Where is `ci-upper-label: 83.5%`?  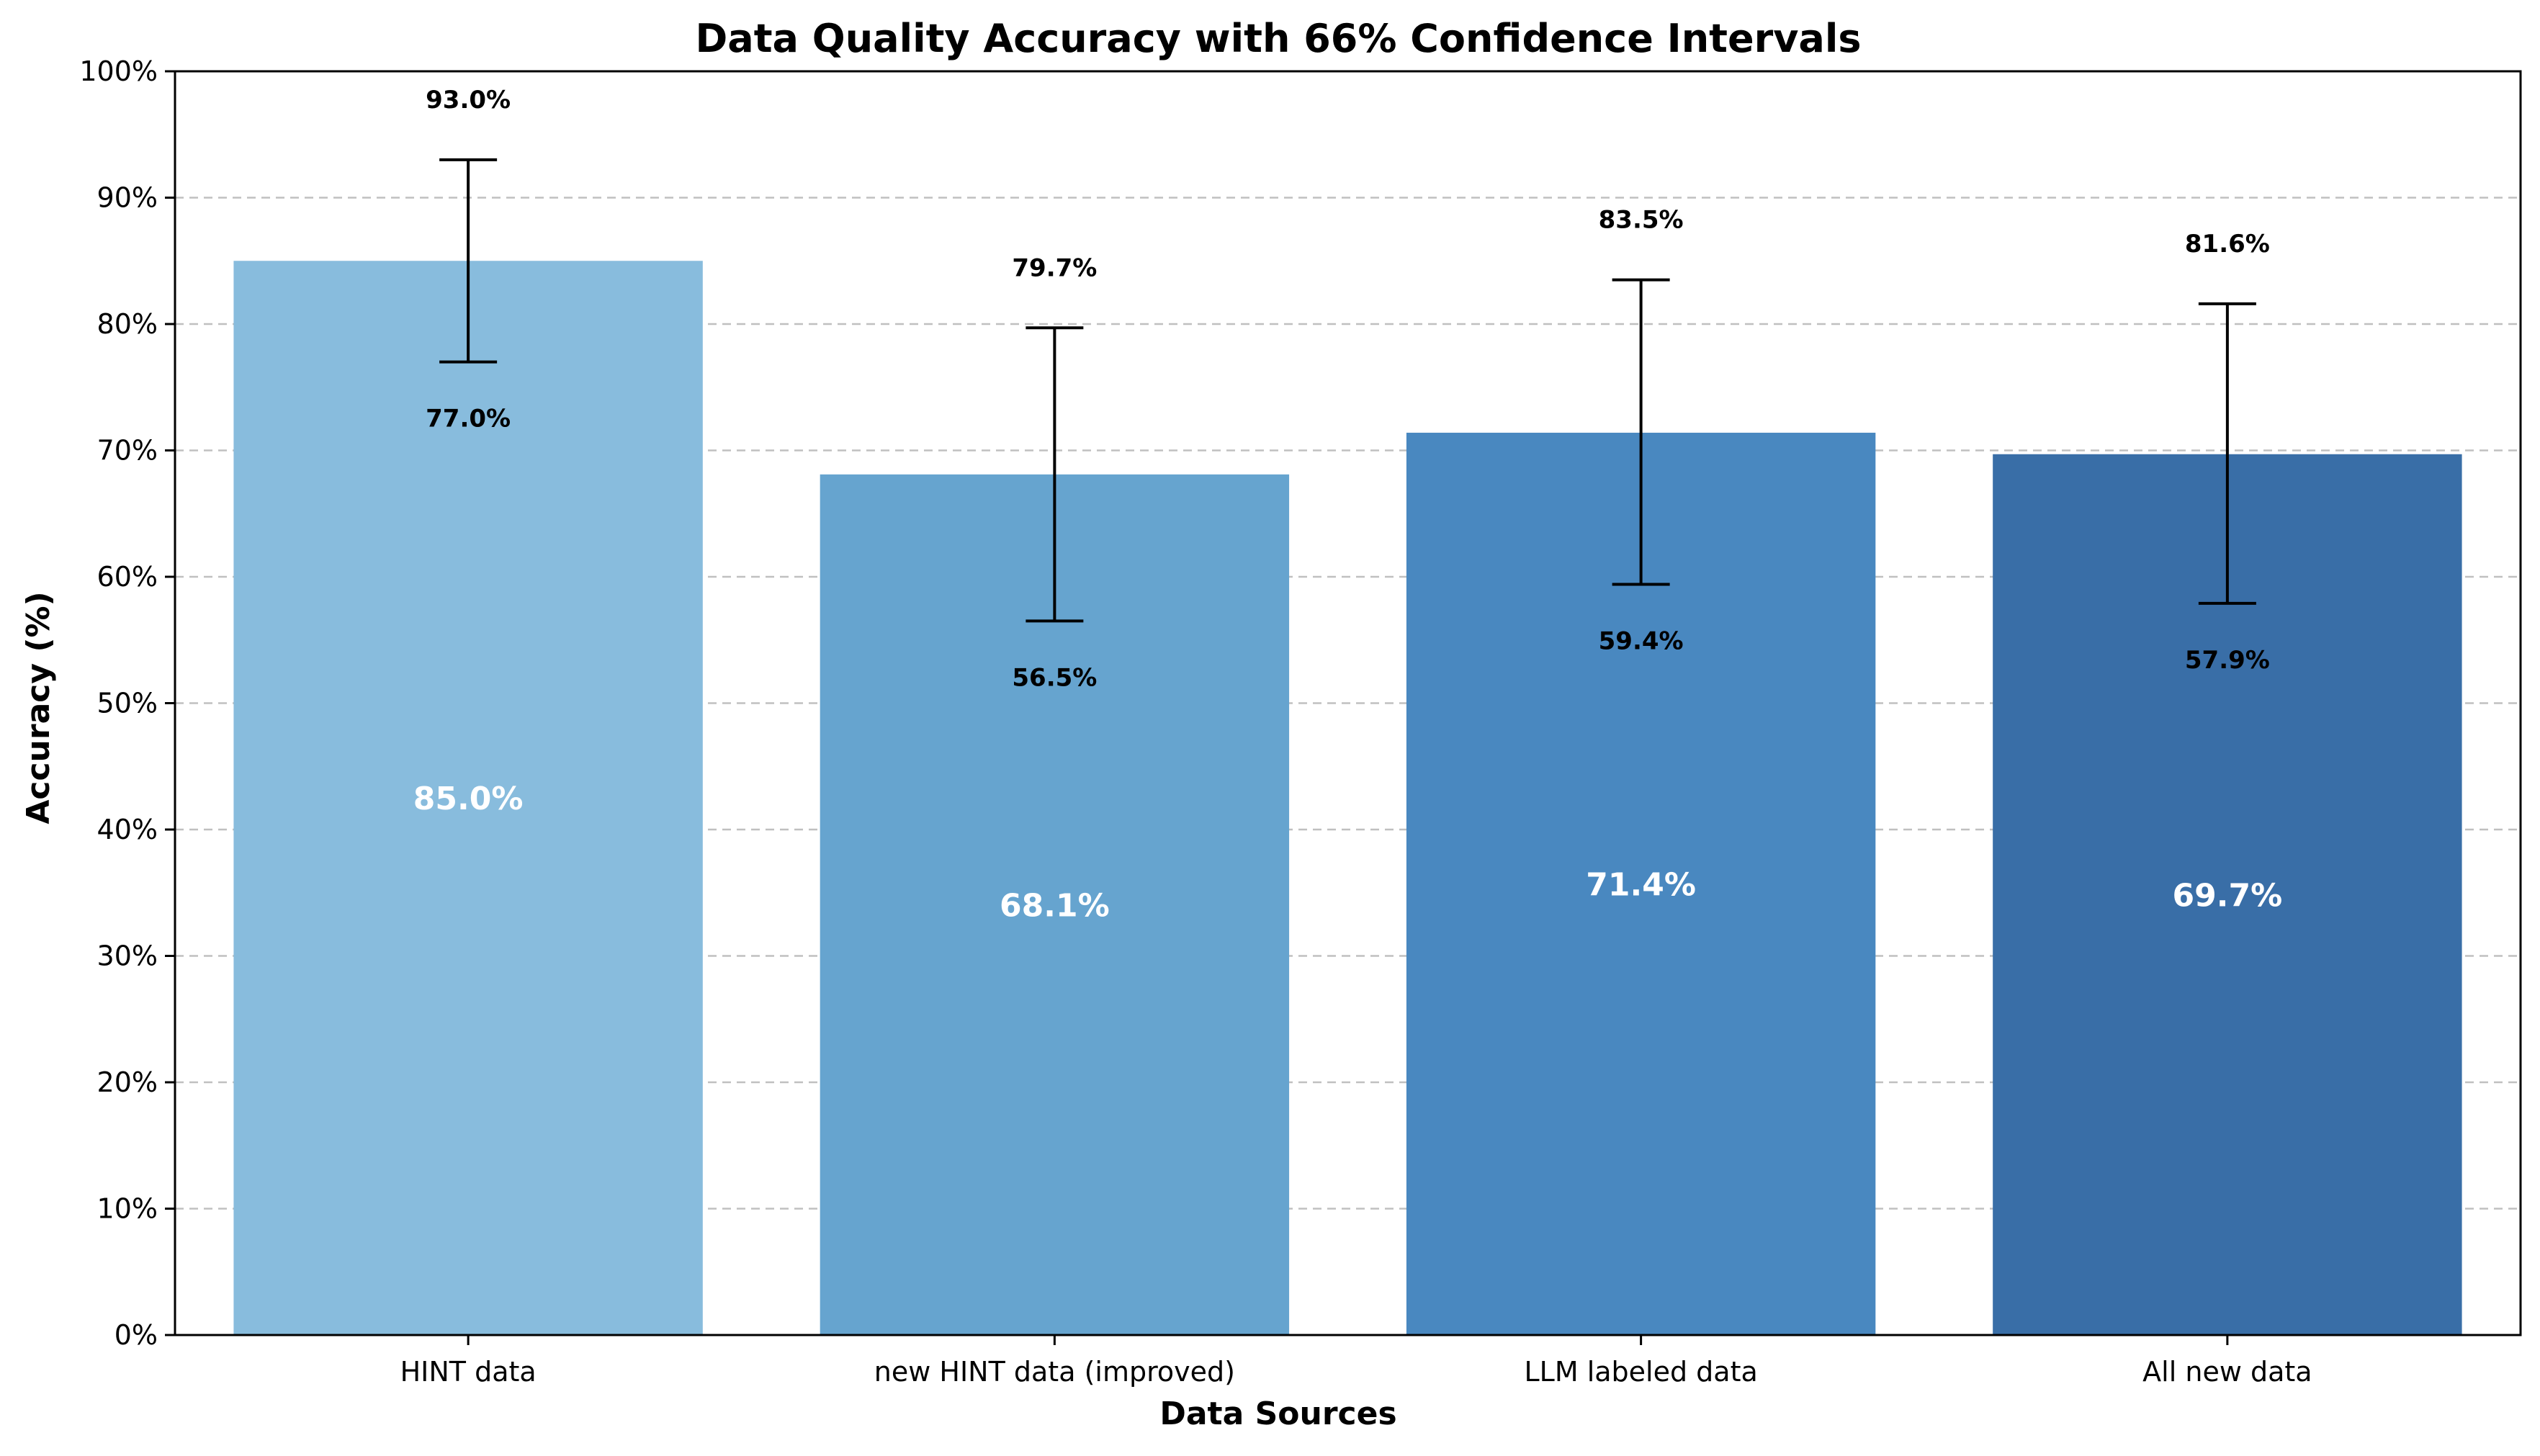
ci-upper-label: 83.5% is located at coordinates (1642, 220).